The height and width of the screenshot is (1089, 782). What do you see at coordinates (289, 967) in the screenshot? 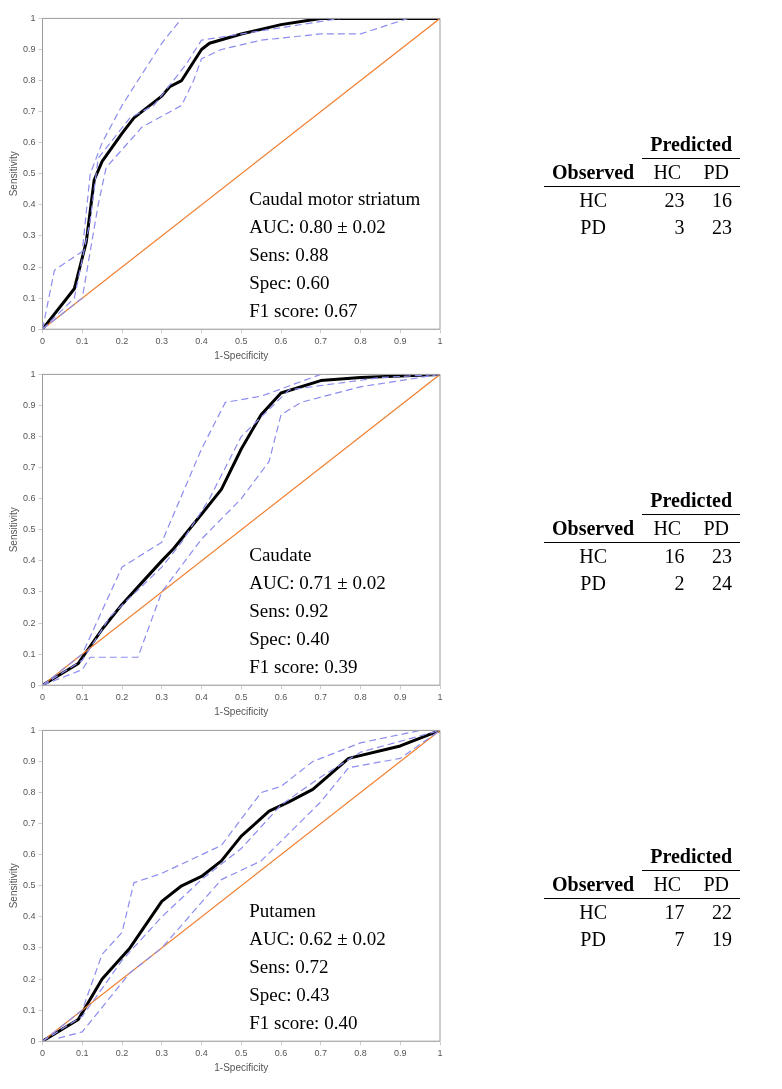
I see `annotation: Sens: 0.72` at bounding box center [289, 967].